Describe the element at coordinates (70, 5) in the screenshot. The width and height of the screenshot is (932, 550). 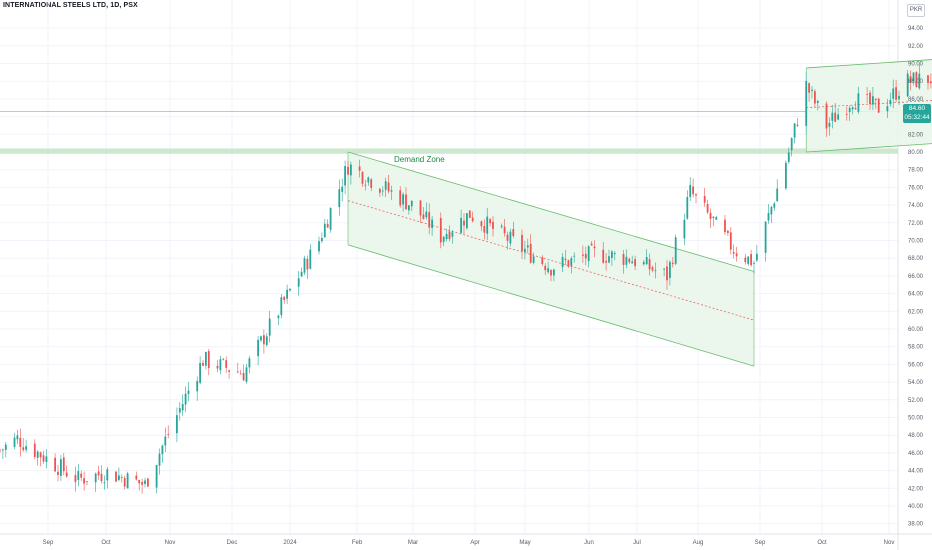
I see `chart-title: INTERNATIONAL STEELS LTD, 1D, PSX` at that location.